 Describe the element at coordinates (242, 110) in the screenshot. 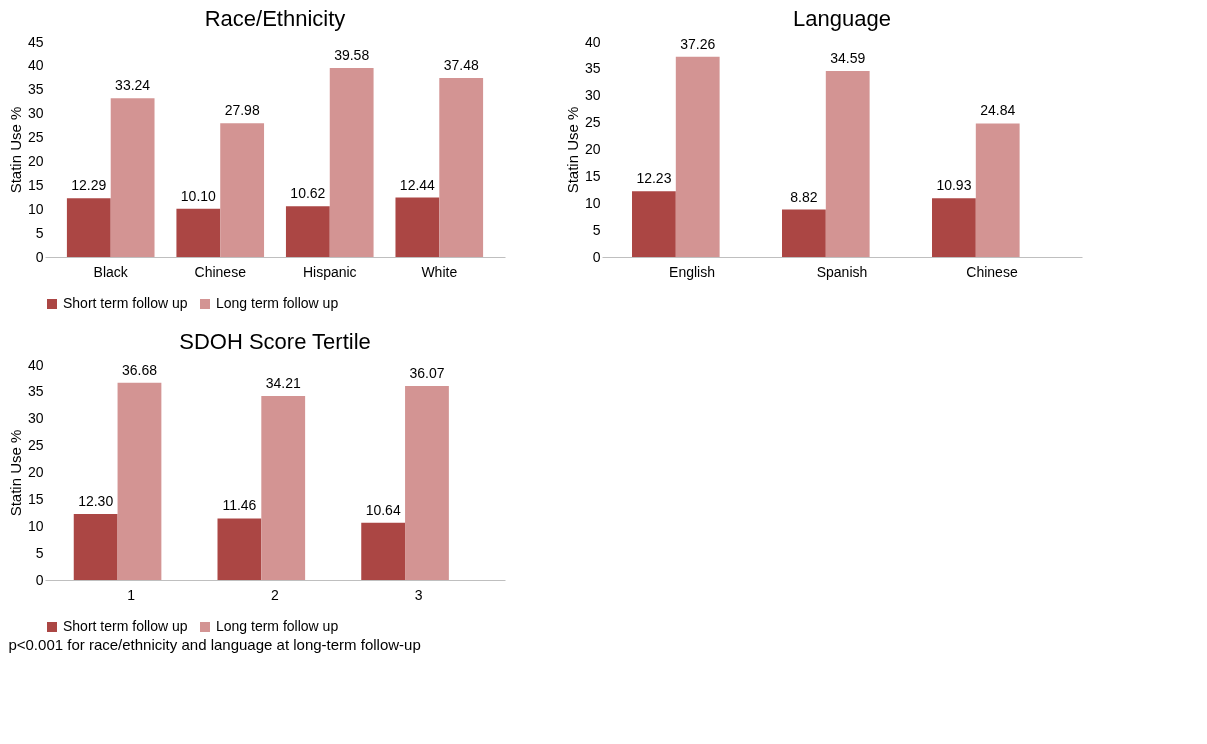

I see `data-label: 27.98` at that location.